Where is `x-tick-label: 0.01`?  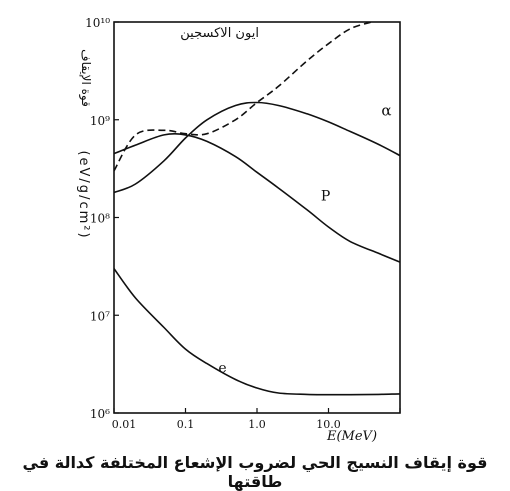 x-tick-label: 0.01 is located at coordinates (124, 424).